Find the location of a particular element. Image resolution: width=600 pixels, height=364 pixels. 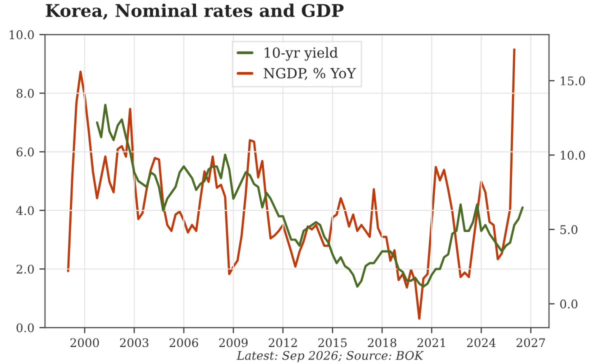

y-tick-label: 4.0 is located at coordinates (25, 211).